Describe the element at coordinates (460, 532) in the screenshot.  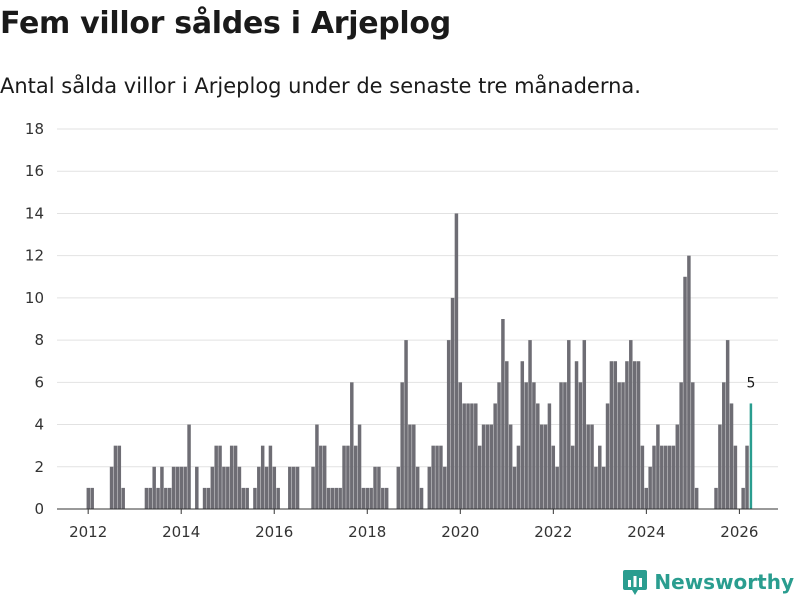
I see `x-tick-label: 2020` at that location.